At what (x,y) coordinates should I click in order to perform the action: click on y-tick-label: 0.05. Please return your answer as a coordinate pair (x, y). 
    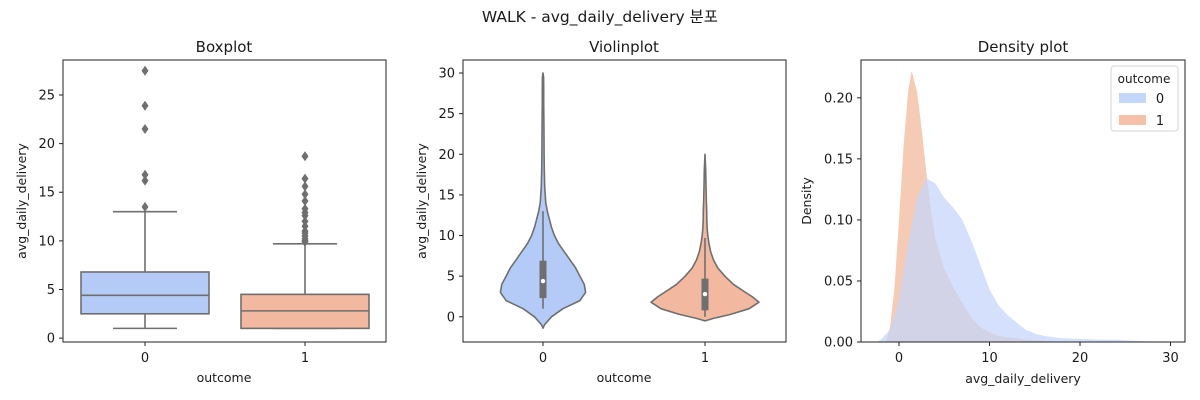
    Looking at the image, I should click on (838, 281).